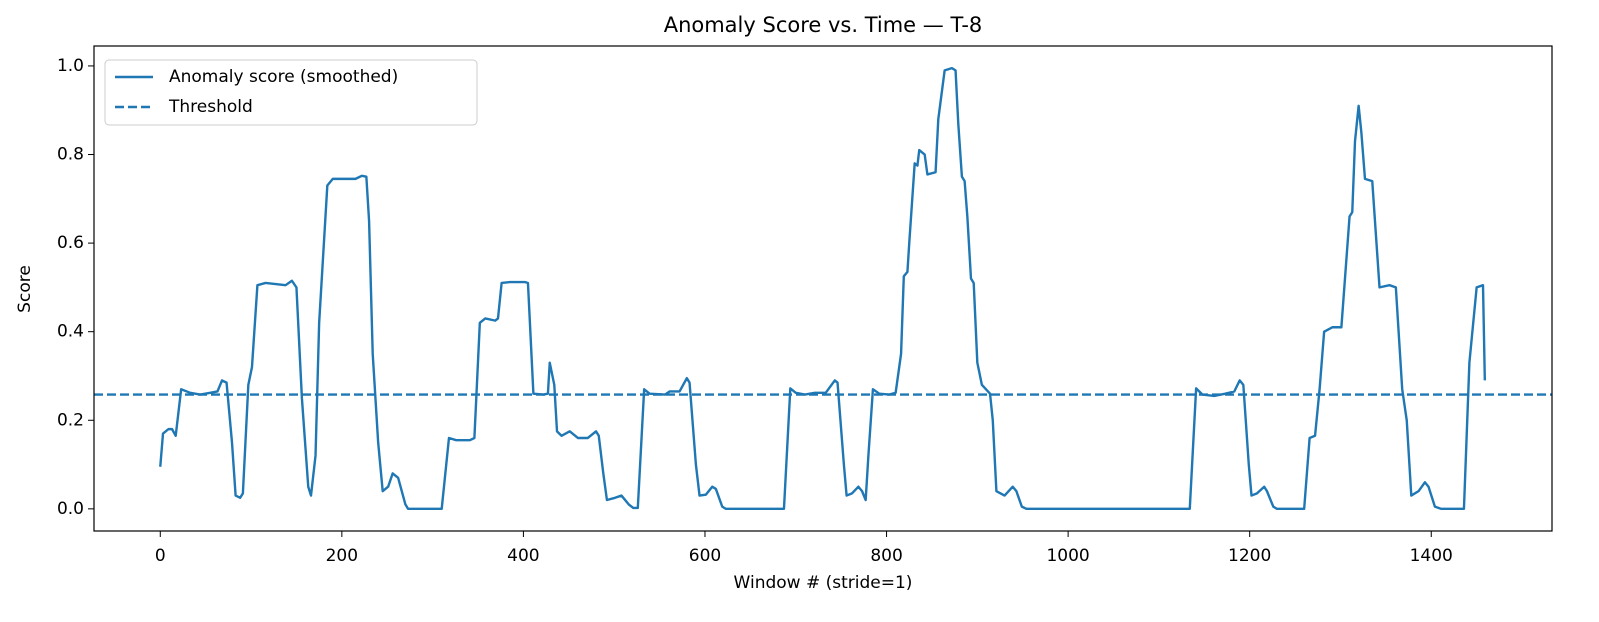 This screenshot has height=622, width=1599. Describe the element at coordinates (705, 556) in the screenshot. I see `x-tick-label: 600` at that location.